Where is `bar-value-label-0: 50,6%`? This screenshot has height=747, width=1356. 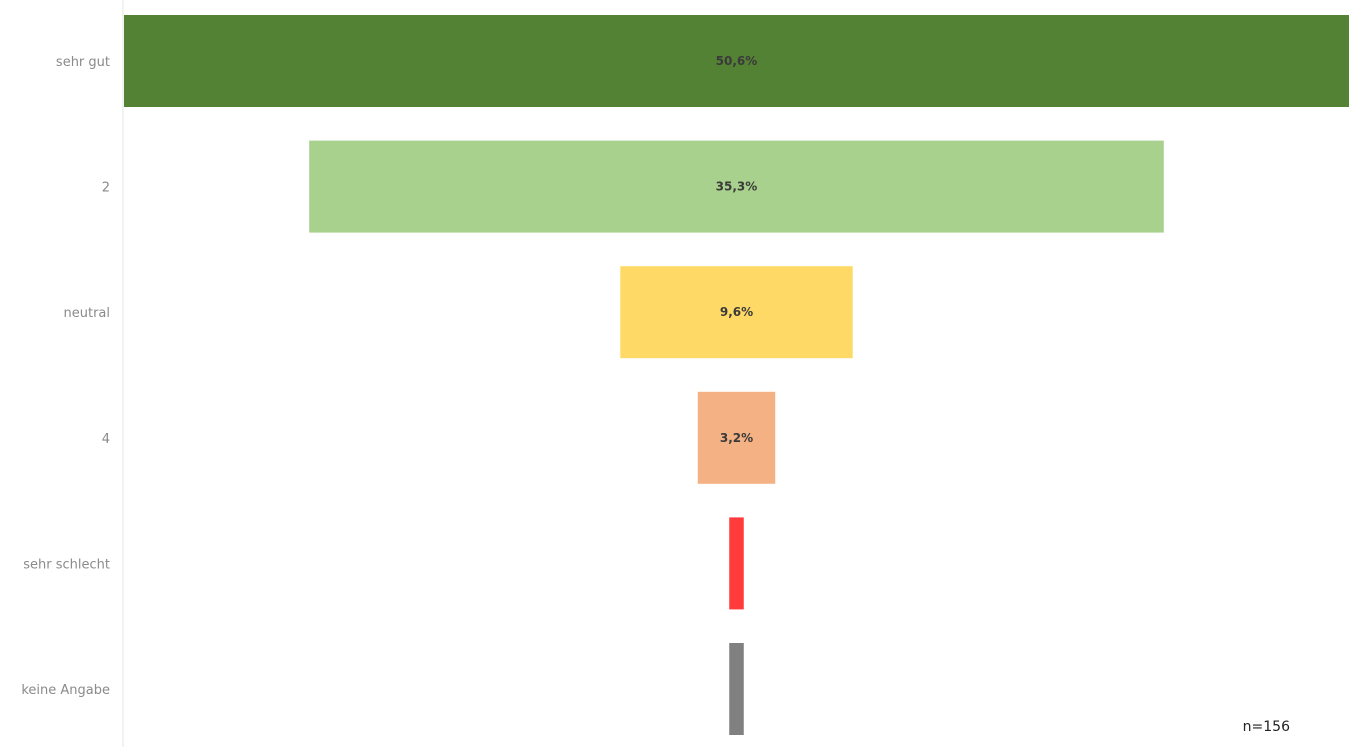
bar-value-label-0: 50,6% is located at coordinates (737, 61).